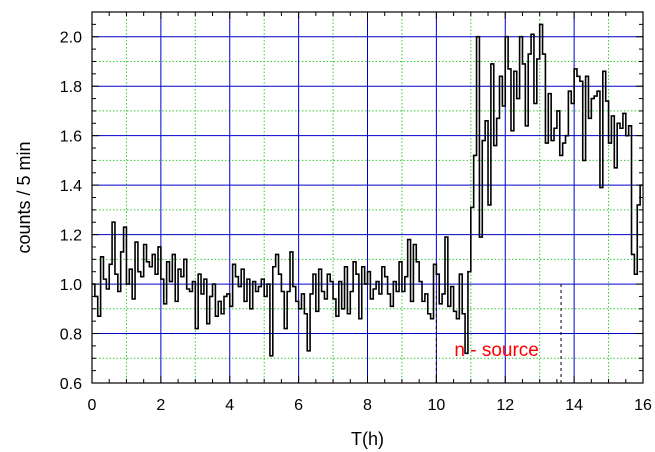 Image resolution: width=655 pixels, height=452 pixels. I want to click on x-tick-label: 8, so click(367, 405).